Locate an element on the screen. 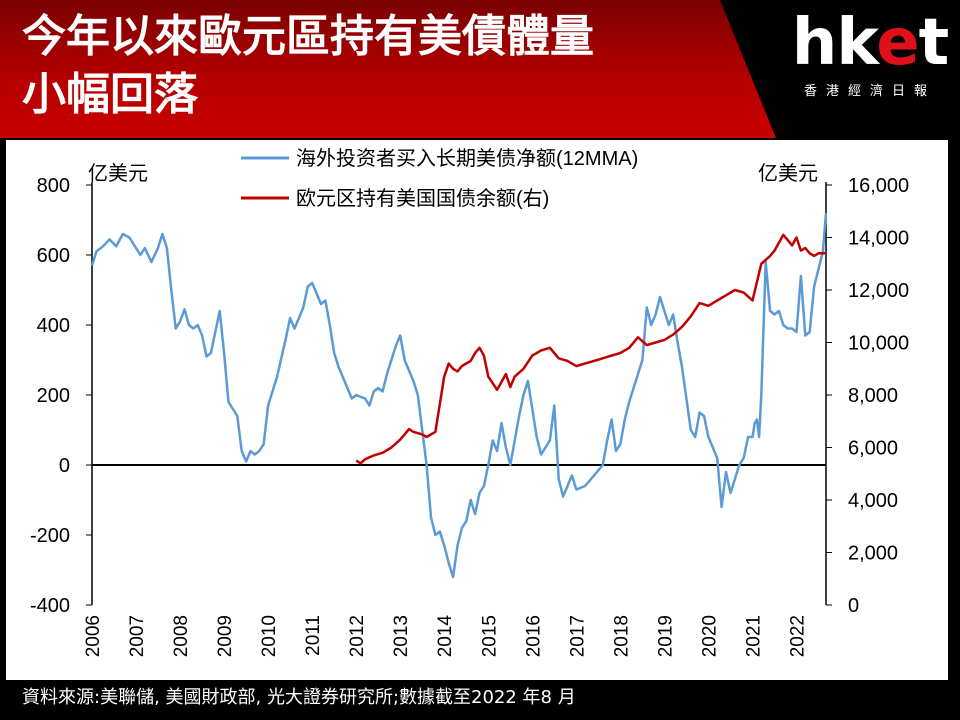 The width and height of the screenshot is (960, 720). logo-wordmark: hket is located at coordinates (870, 43).